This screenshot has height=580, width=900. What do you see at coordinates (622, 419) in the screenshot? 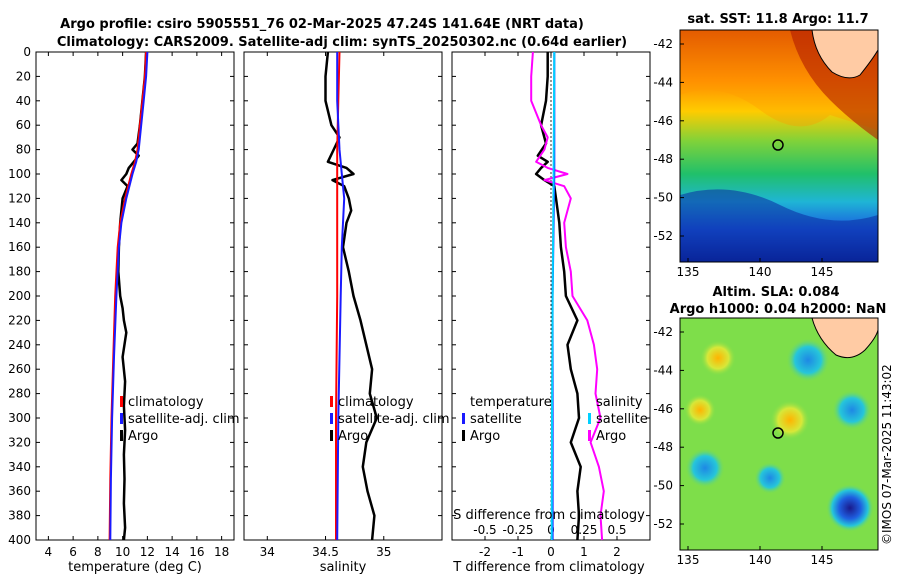
I see `legend-s-sat-label: satellite` at bounding box center [622, 419].